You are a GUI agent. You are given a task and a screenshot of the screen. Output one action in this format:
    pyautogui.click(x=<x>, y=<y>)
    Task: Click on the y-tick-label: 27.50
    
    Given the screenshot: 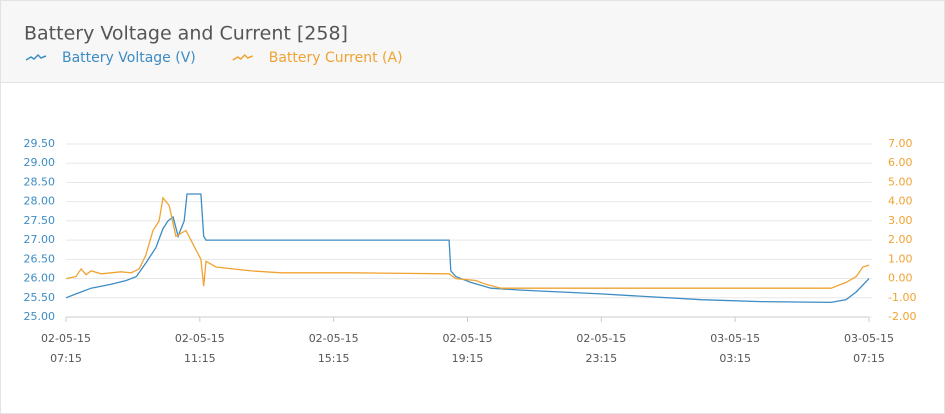 What is the action you would take?
    pyautogui.click(x=40, y=220)
    